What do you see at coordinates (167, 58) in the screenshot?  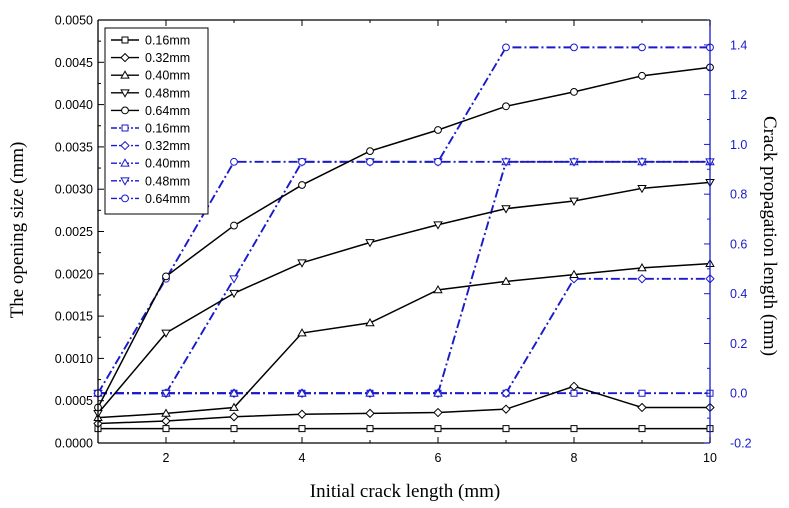 I see `legend-entry: 0.32mm` at bounding box center [167, 58].